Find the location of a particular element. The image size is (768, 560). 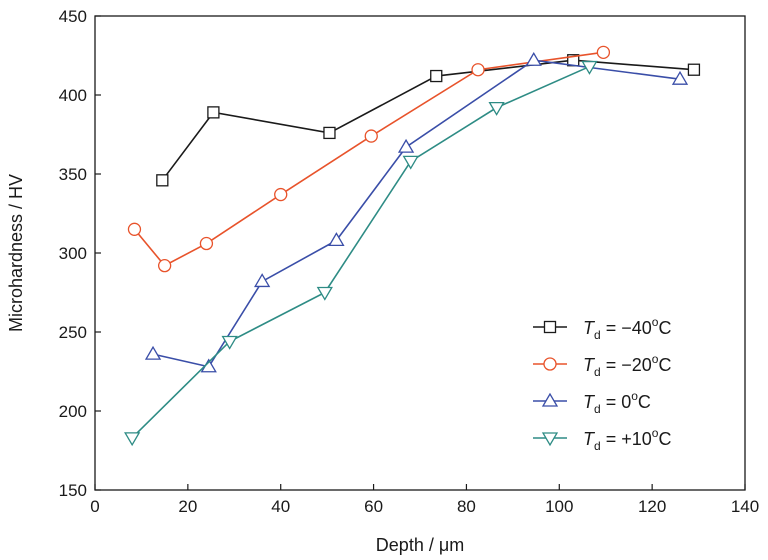

legend-label: Td = −20oC is located at coordinates (627, 365).